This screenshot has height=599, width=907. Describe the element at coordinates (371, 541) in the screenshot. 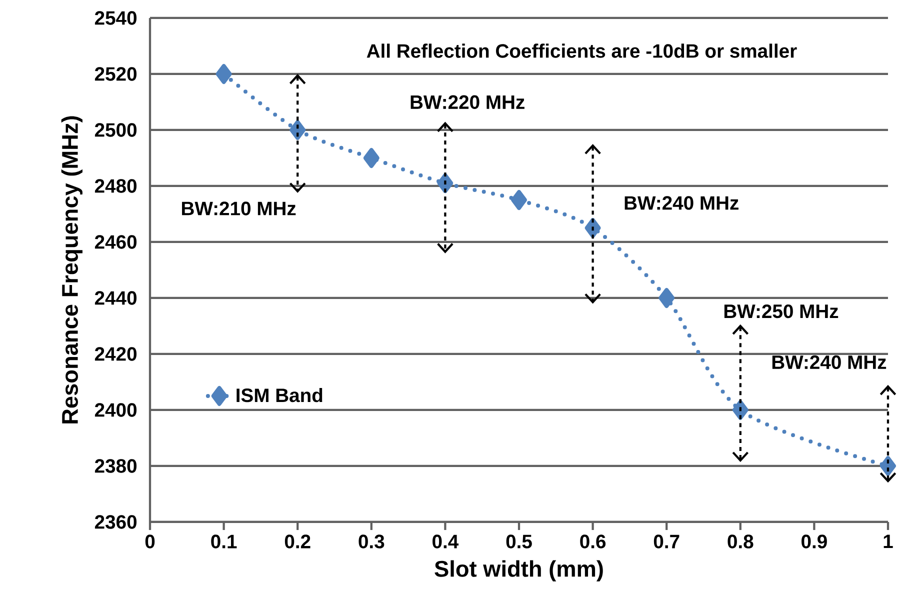

I see `x-tick-label: 0.3` at that location.